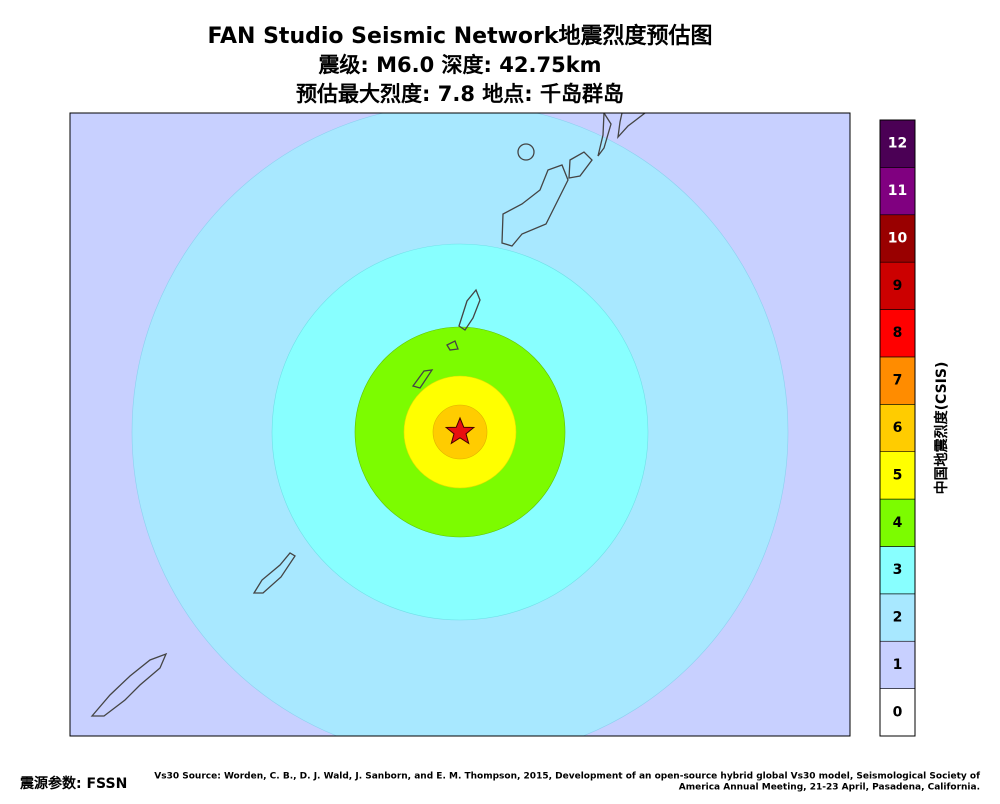  What do you see at coordinates (460, 430) in the screenshot?
I see `epicenter` at bounding box center [460, 430].